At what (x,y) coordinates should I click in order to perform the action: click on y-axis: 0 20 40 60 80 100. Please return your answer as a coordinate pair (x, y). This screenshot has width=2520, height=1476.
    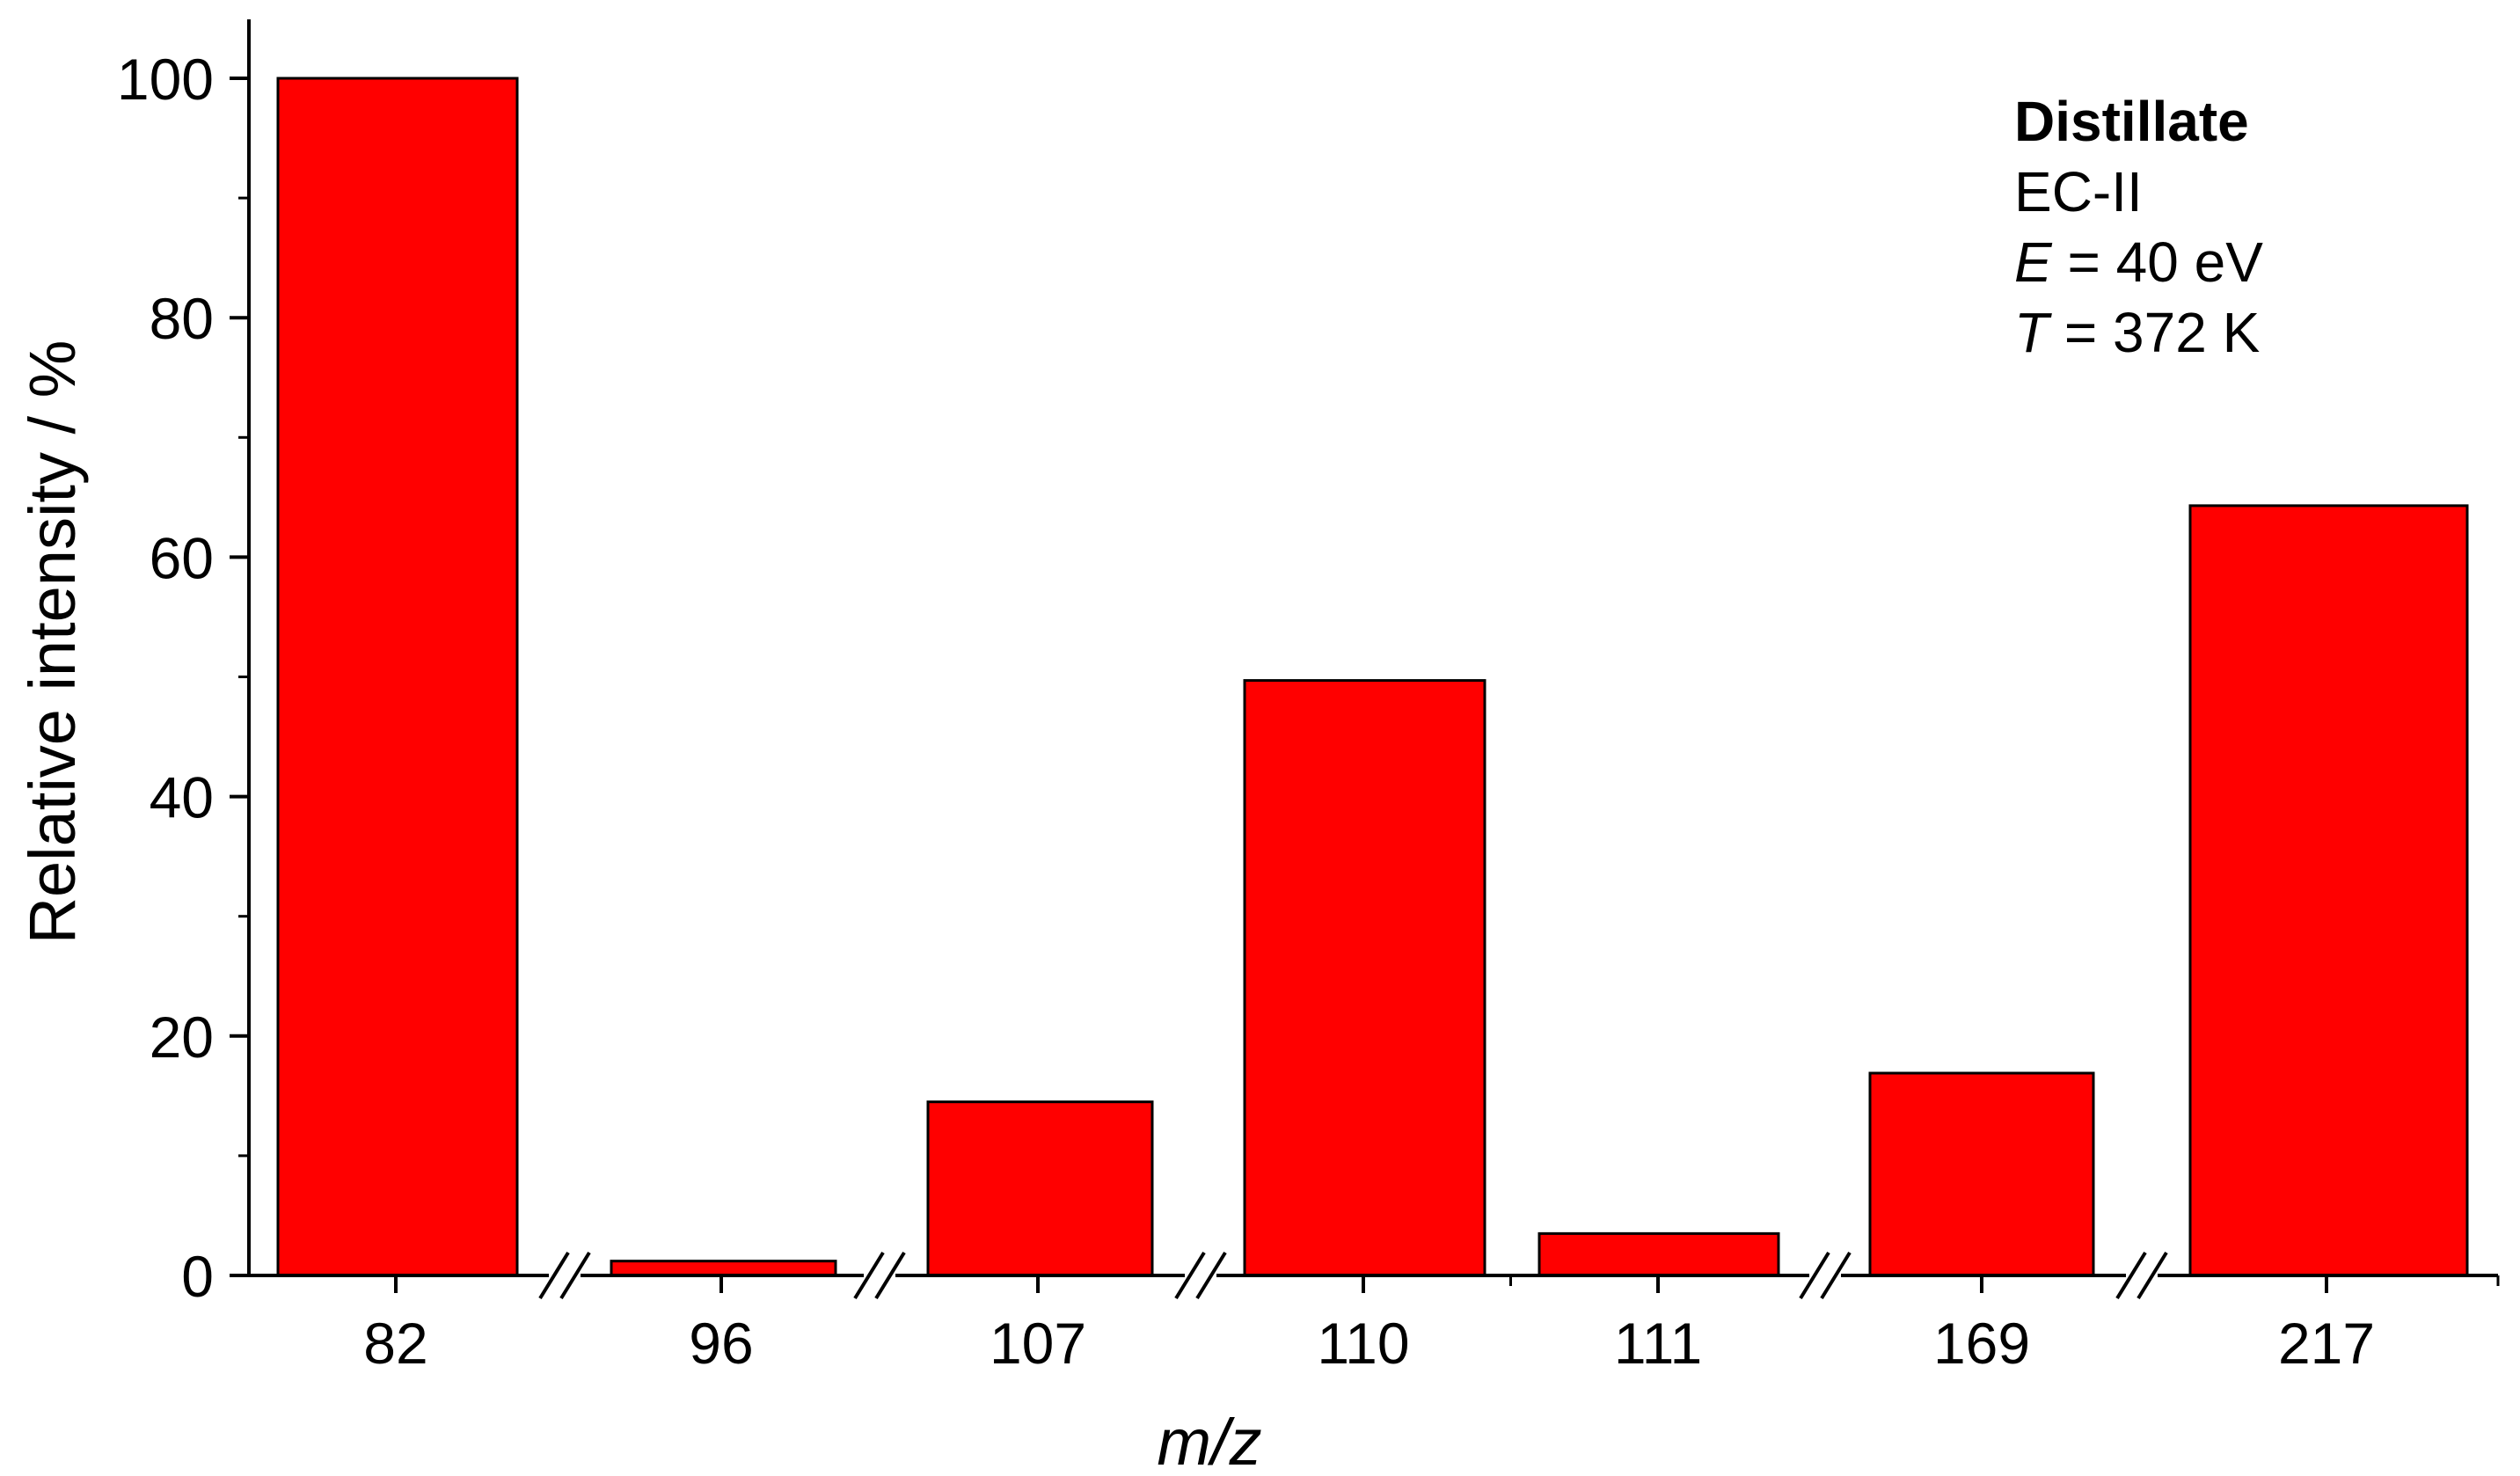
    Looking at the image, I should click on (184, 664).